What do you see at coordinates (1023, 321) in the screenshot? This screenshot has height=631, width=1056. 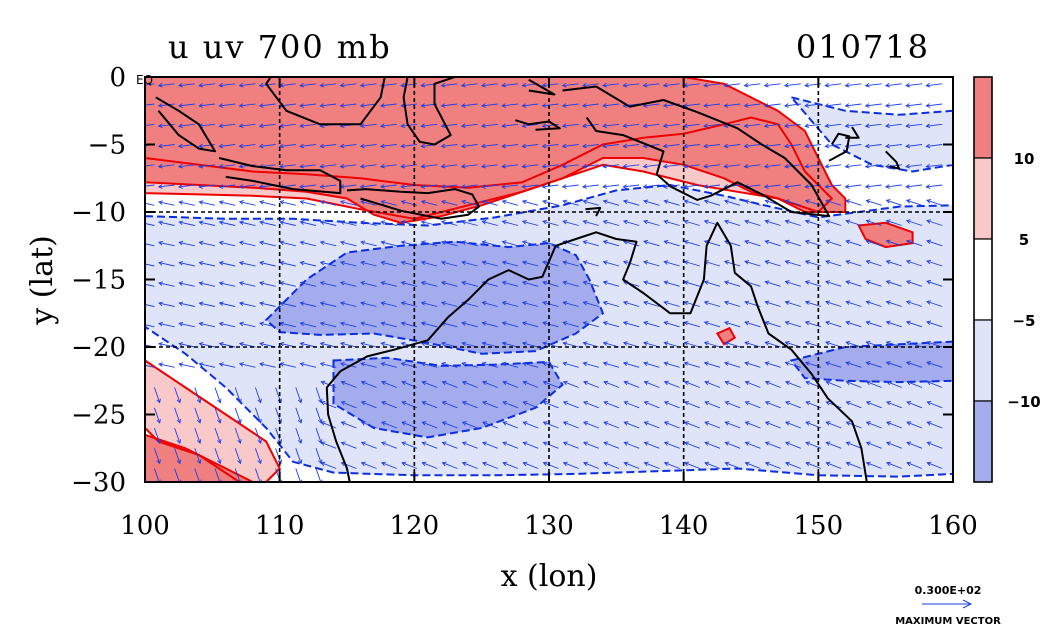 I see `colorbar-label: −5` at bounding box center [1023, 321].